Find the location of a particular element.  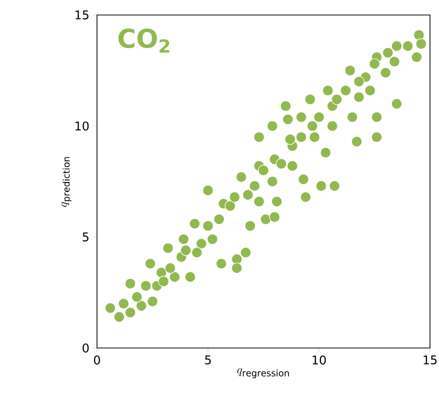

x-tick-label: 15 is located at coordinates (430, 360).